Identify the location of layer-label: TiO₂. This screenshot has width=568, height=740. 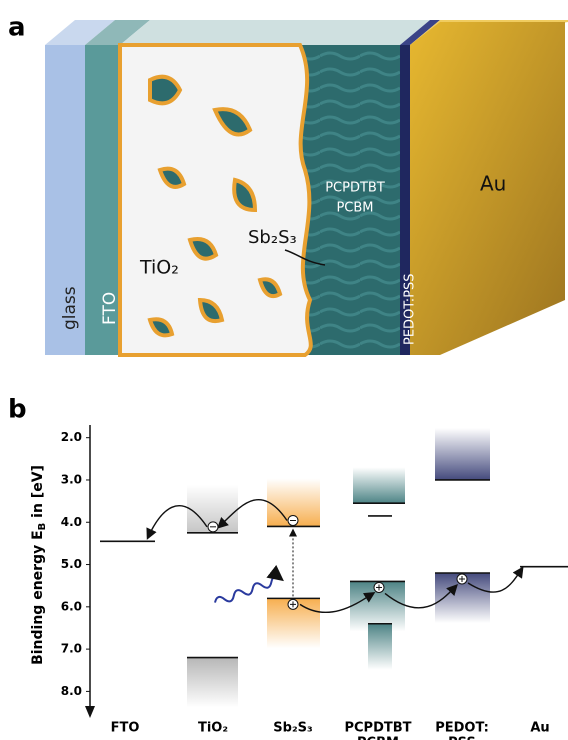
(159, 268).